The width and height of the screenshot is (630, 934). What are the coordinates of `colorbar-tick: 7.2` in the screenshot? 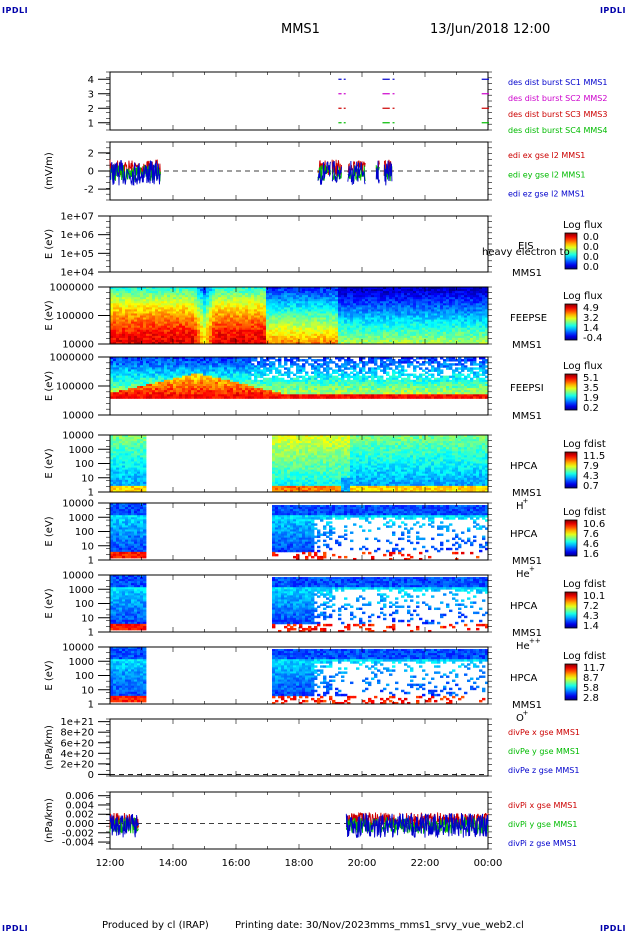 It's located at (591, 606).